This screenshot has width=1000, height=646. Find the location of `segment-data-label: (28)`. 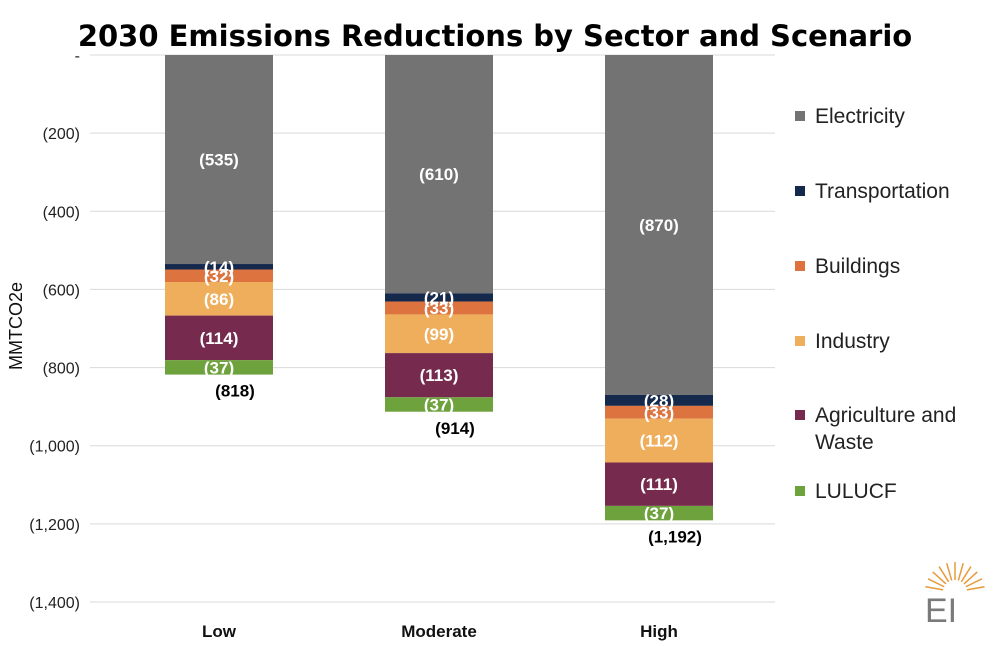

segment-data-label: (28) is located at coordinates (659, 400).